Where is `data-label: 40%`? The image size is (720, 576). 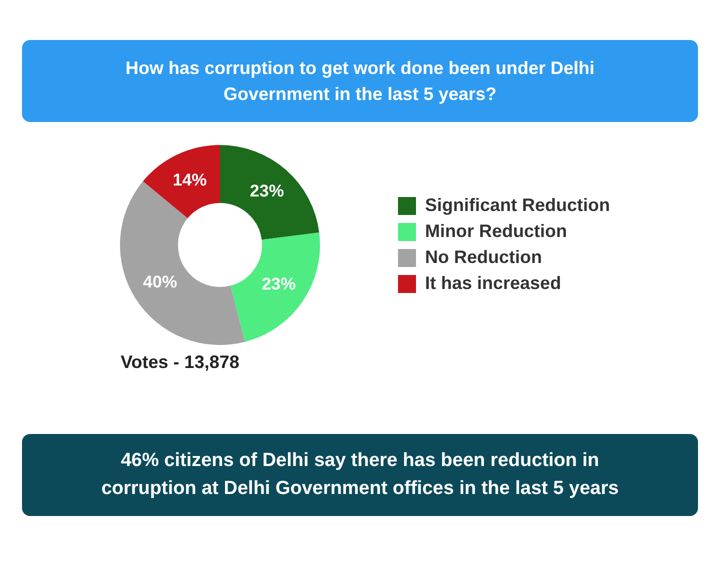 data-label: 40% is located at coordinates (160, 282).